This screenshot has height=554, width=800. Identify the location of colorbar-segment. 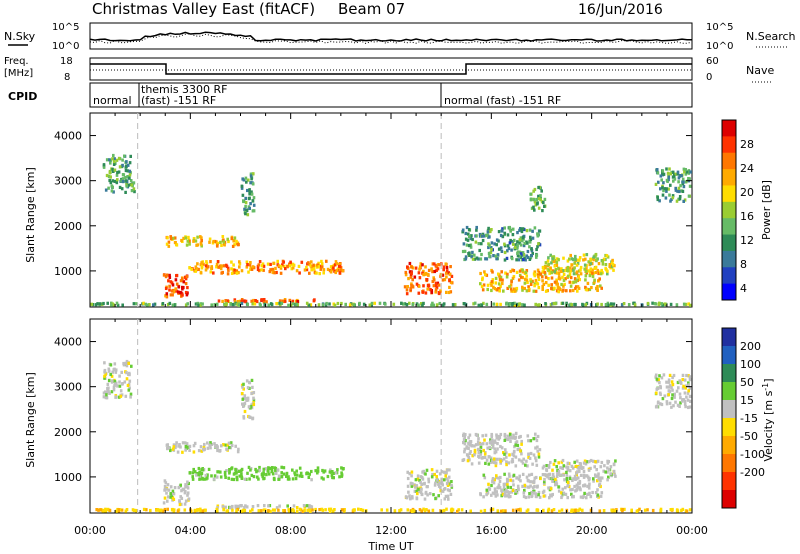
(729, 177).